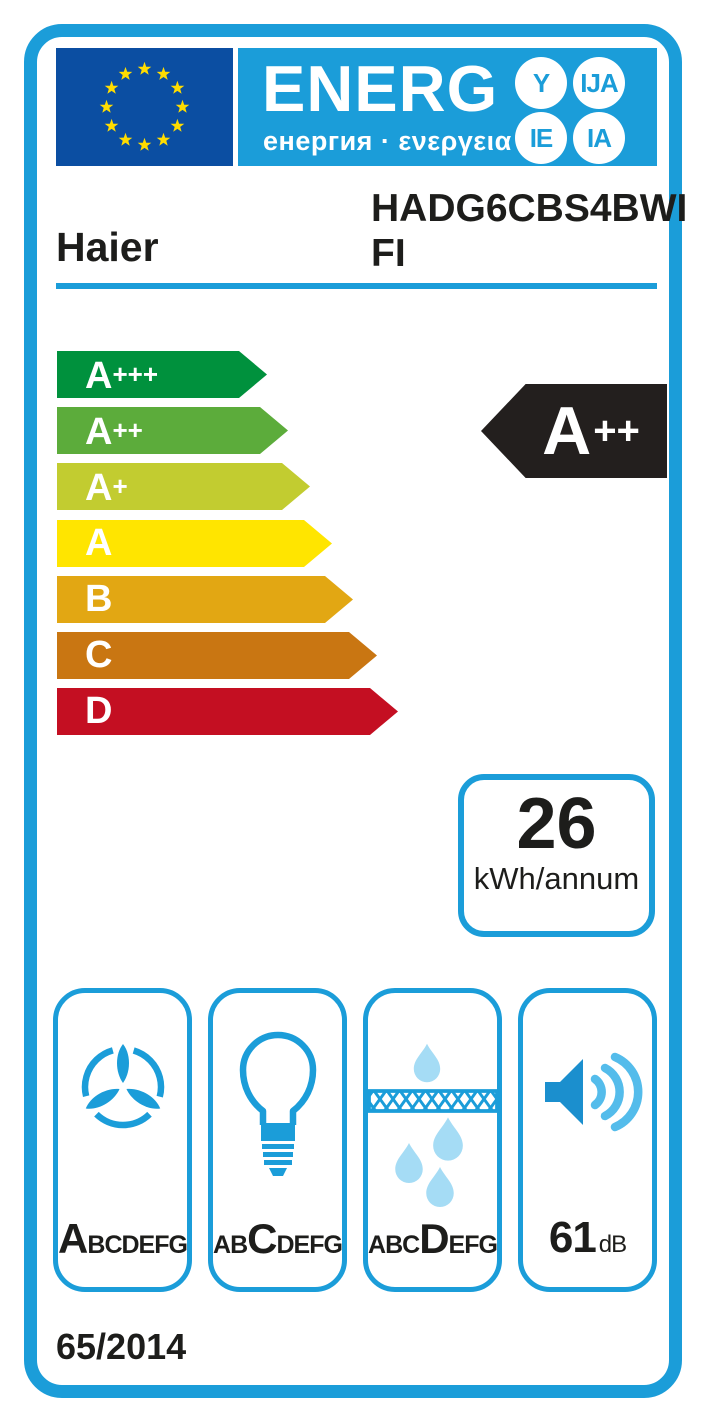 This screenshot has height=1416, width=708. I want to click on eu-flag, so click(144, 107).